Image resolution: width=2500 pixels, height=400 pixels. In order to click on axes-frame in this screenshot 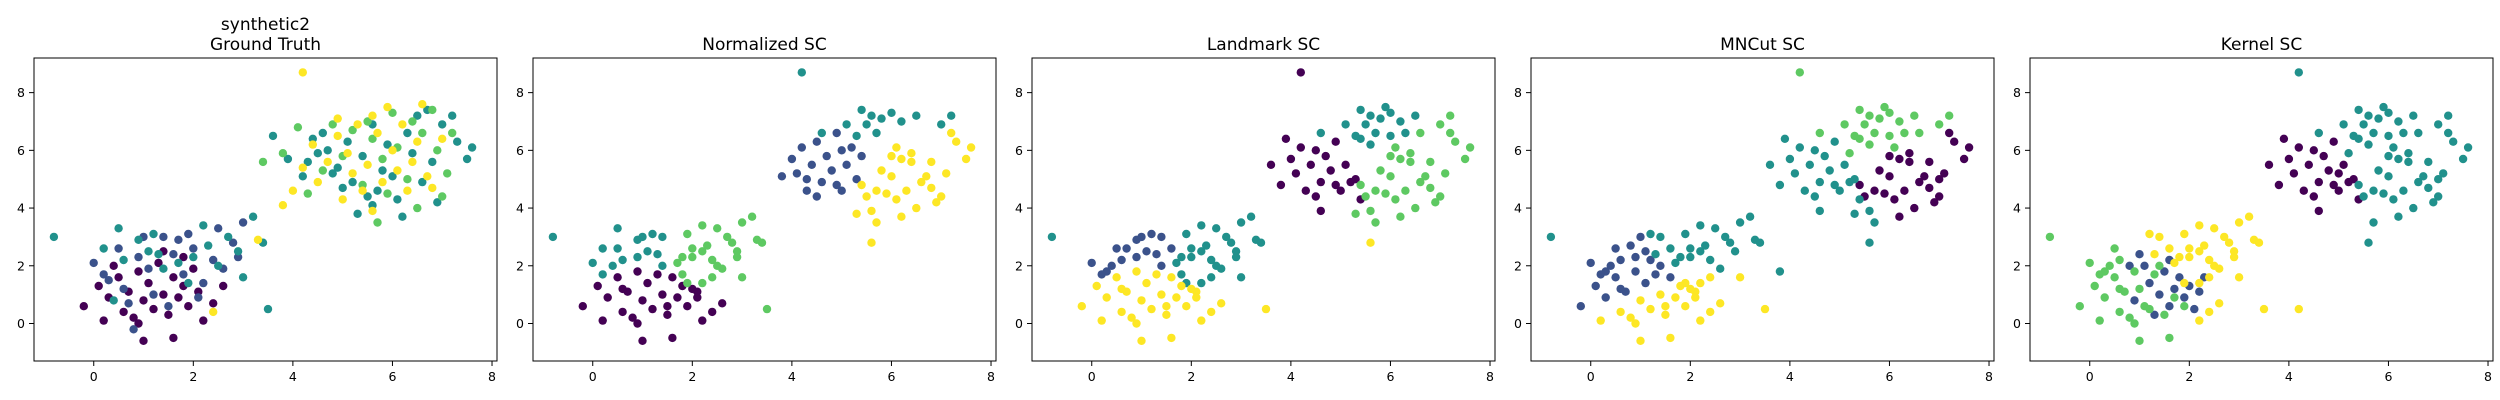, I will do `click(764, 209)`.